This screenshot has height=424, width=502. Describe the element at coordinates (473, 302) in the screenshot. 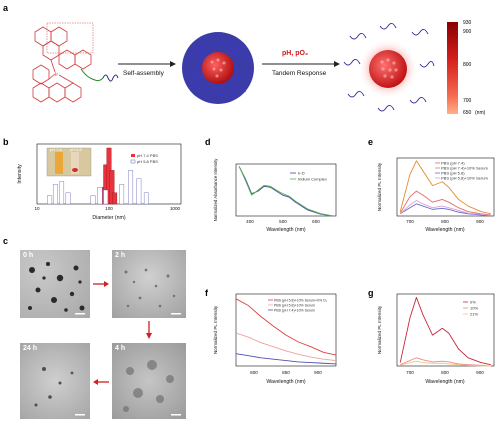

I see `g-legend-0: 0%` at that location.